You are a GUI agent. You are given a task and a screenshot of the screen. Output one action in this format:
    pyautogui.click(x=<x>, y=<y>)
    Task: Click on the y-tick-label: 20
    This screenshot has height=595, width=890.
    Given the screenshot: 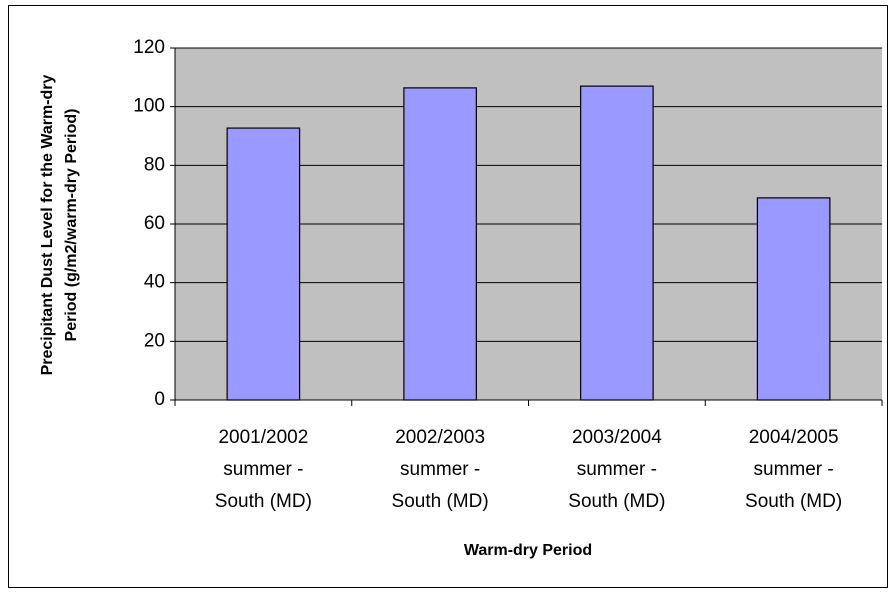 What is the action you would take?
    pyautogui.click(x=154, y=340)
    